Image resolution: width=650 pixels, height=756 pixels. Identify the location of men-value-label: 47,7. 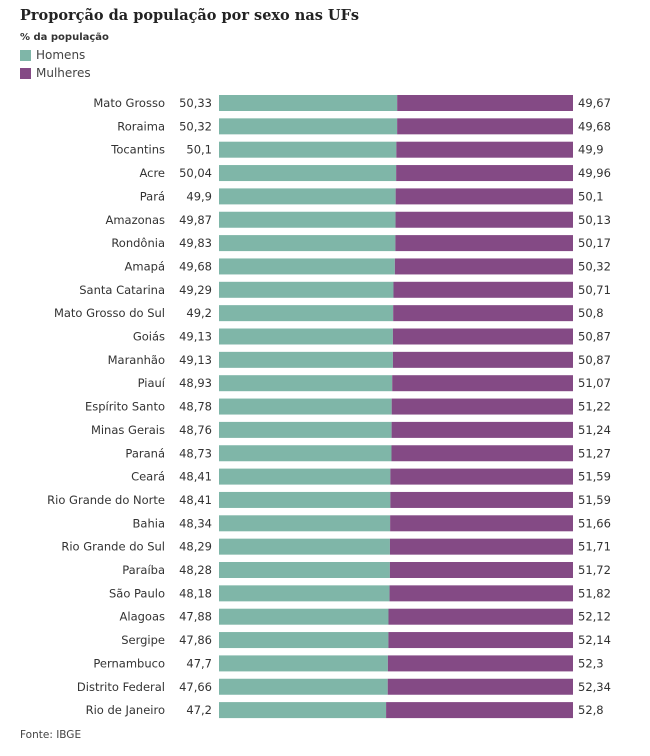
(199, 663).